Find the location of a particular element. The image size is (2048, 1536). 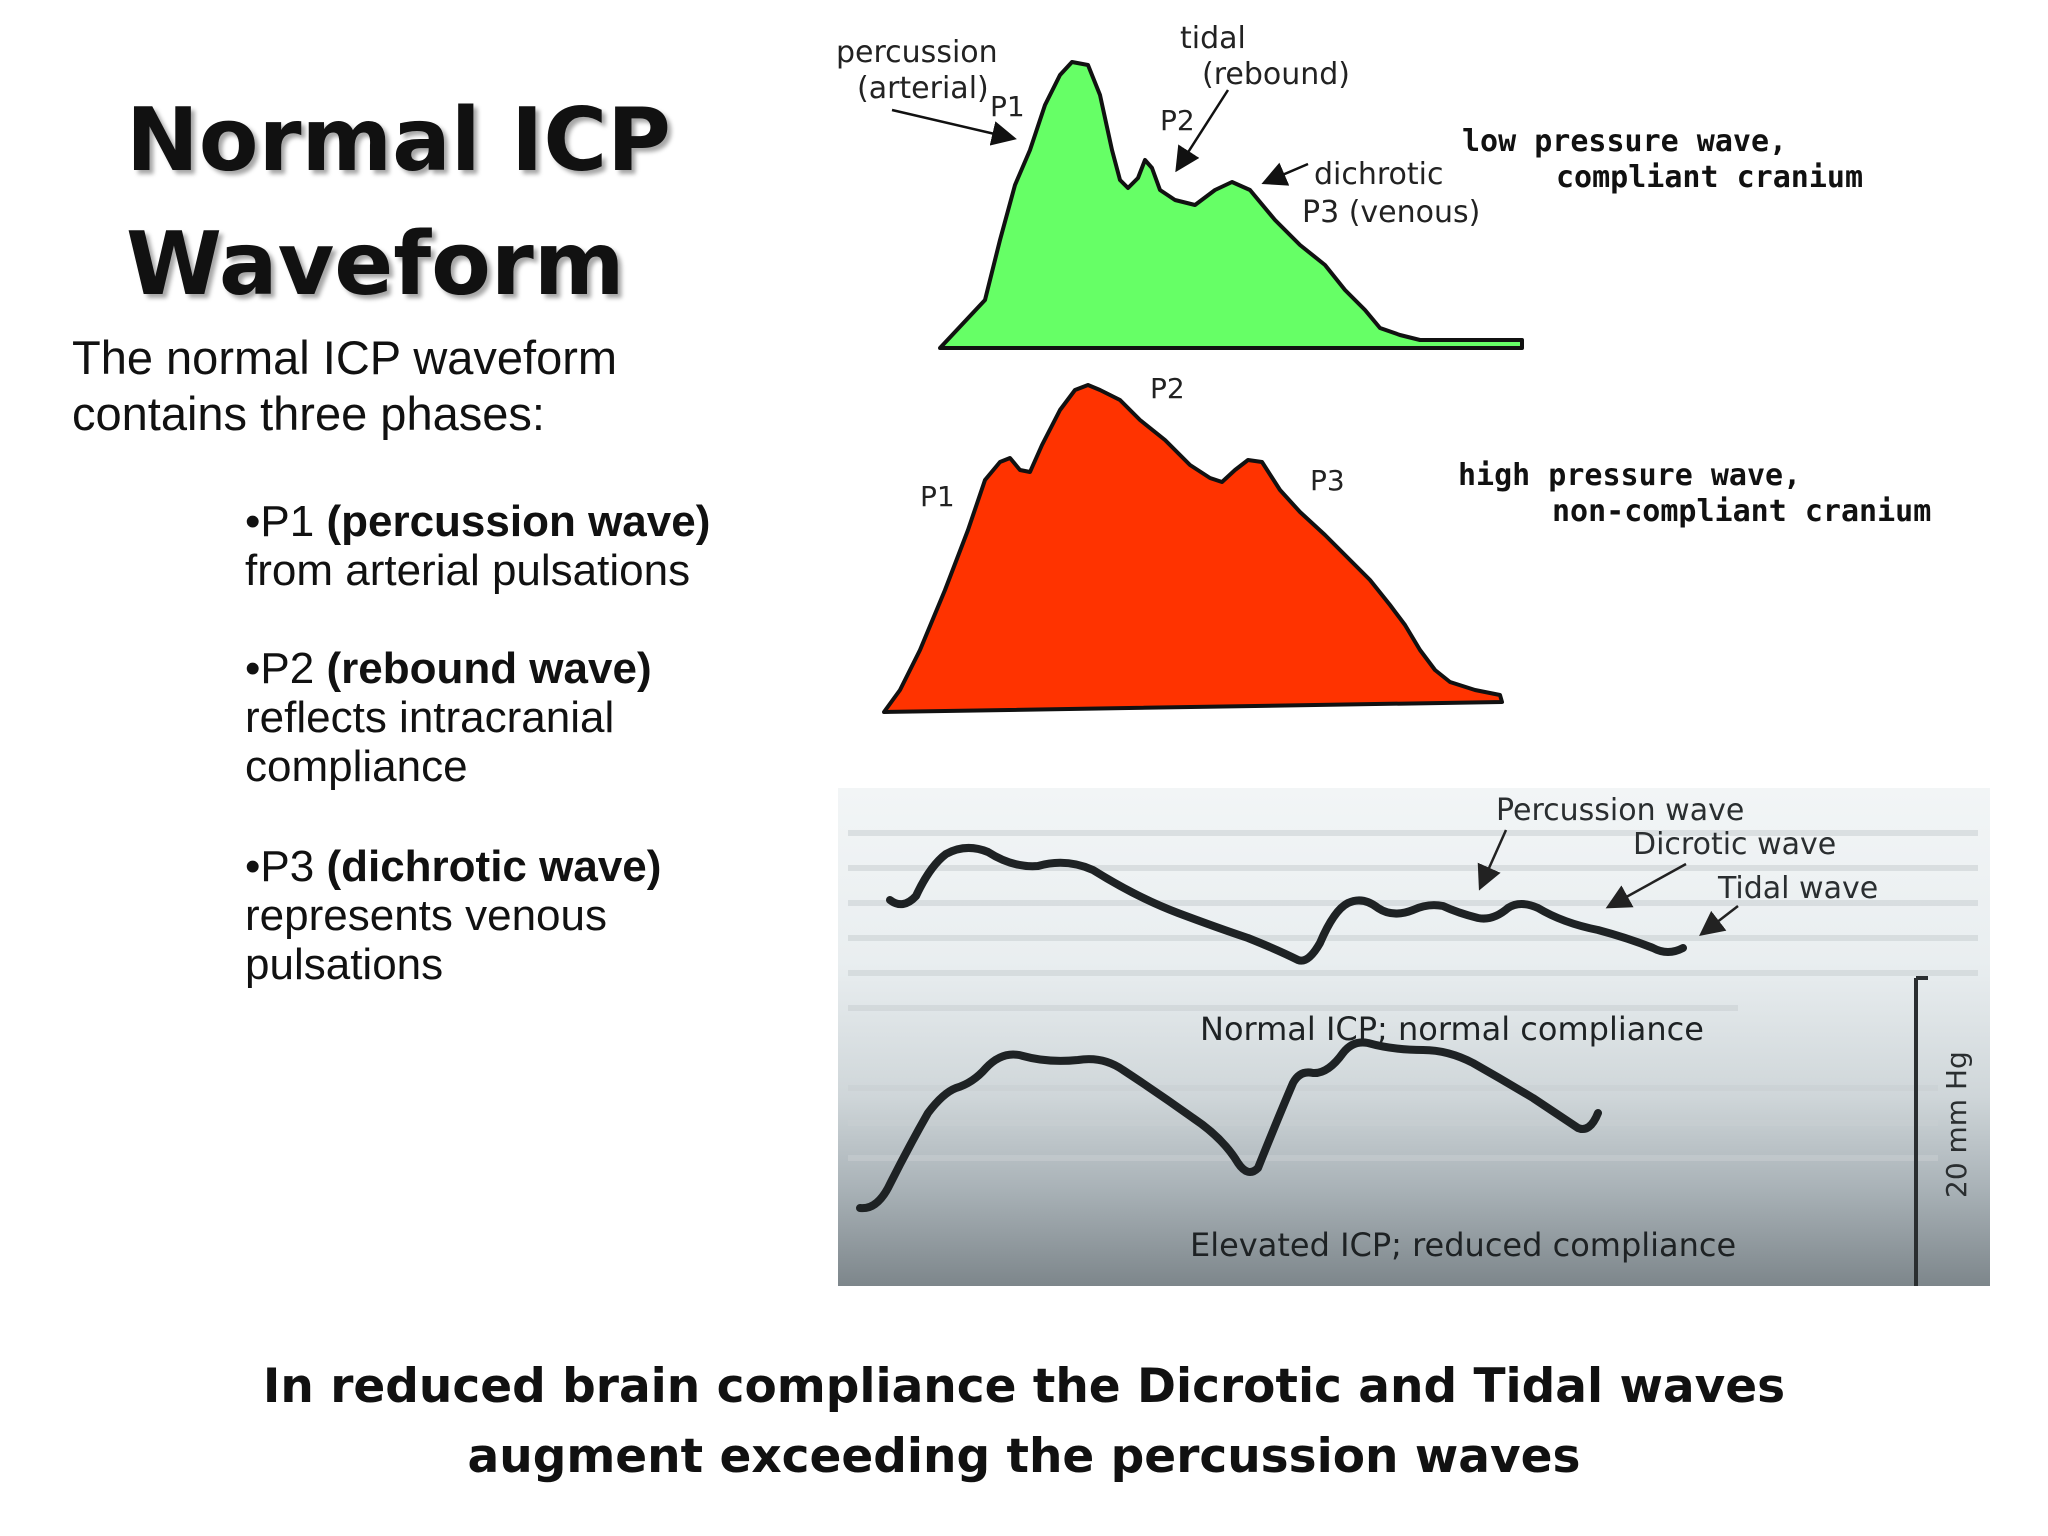

green-wave-note: low pressure wave, compliant cranium is located at coordinates (1662, 160).